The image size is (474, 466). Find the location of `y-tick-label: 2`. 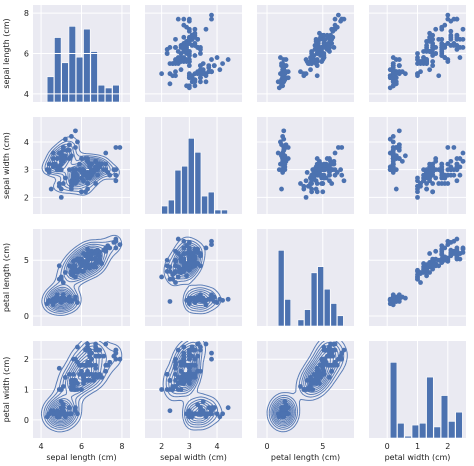

y-tick-label: 2 is located at coordinates (26, 359).